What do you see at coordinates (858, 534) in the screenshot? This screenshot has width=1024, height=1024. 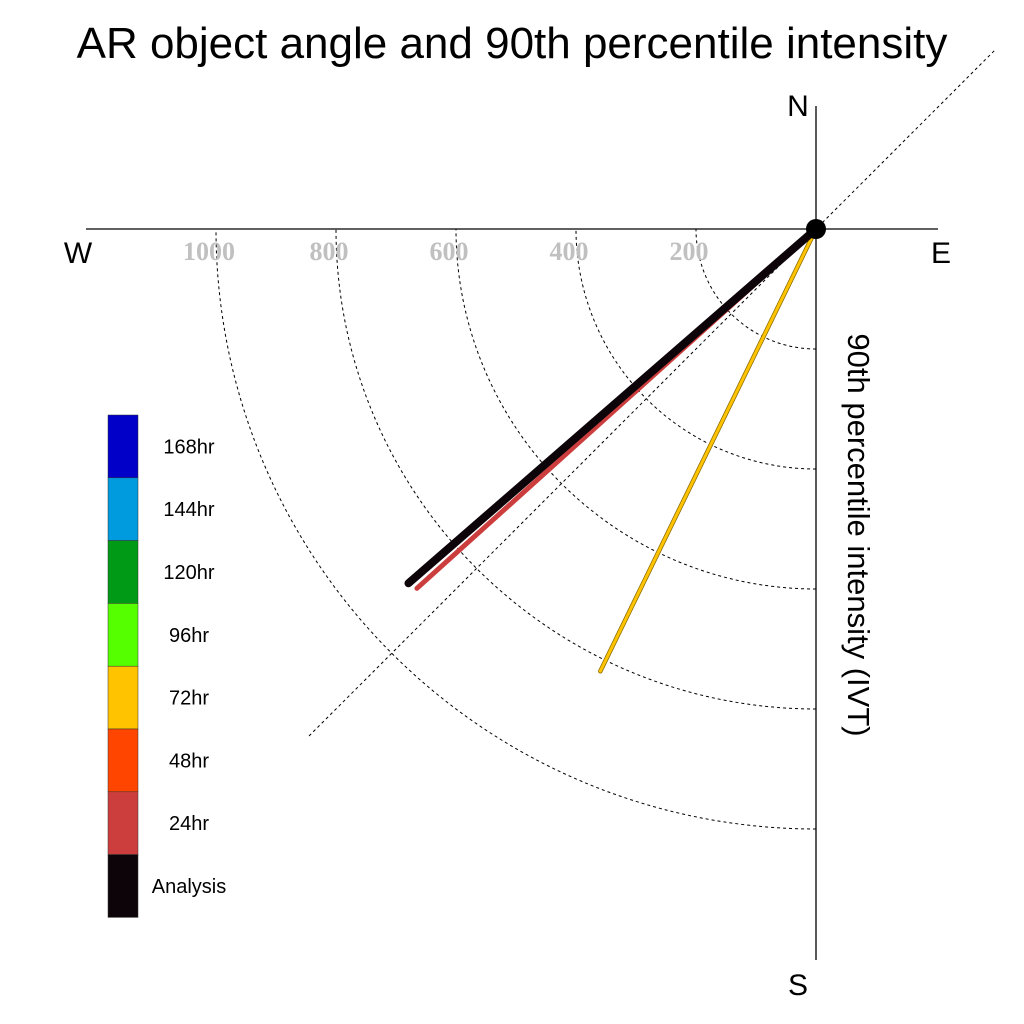 I see `y-axis-label: 90th percentile intensity (IVT)` at bounding box center [858, 534].